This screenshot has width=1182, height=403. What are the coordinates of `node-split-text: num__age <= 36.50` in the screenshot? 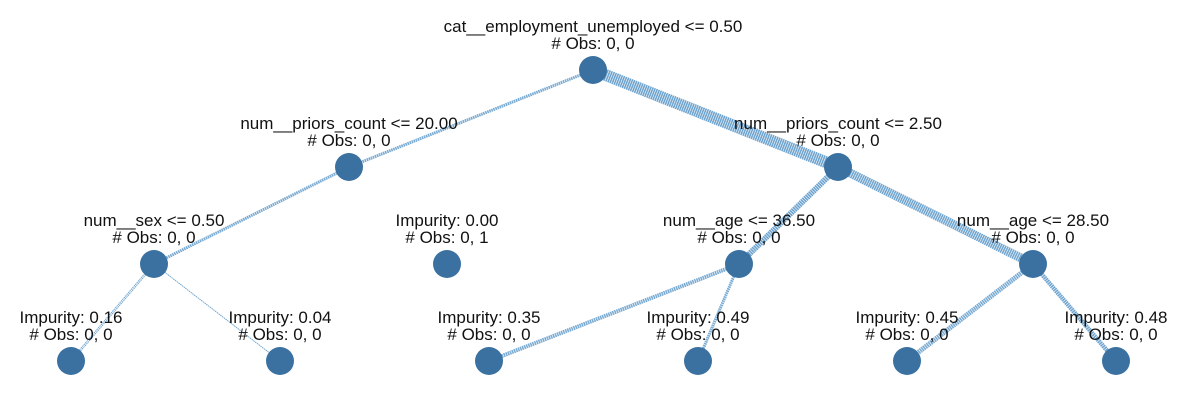 It's located at (739, 220).